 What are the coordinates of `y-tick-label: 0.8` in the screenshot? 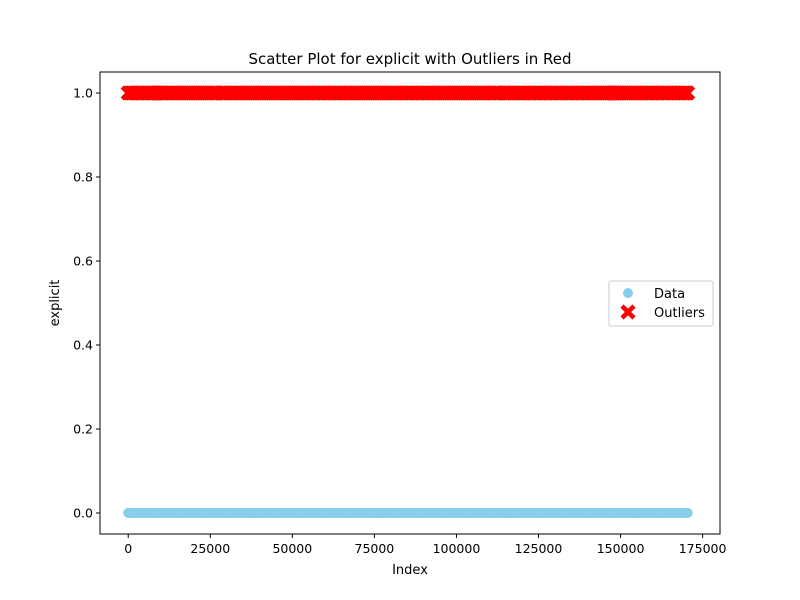 It's located at (83, 177).